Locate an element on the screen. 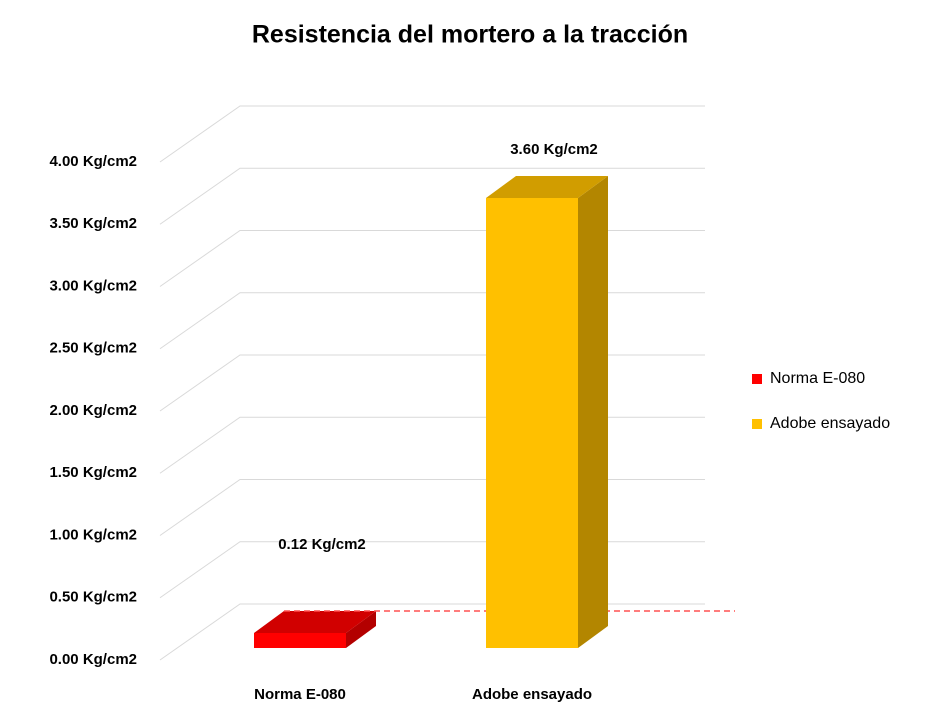 This screenshot has height=706, width=936. y-tick-label: 2.50 Kg/cm2 is located at coordinates (93, 348).